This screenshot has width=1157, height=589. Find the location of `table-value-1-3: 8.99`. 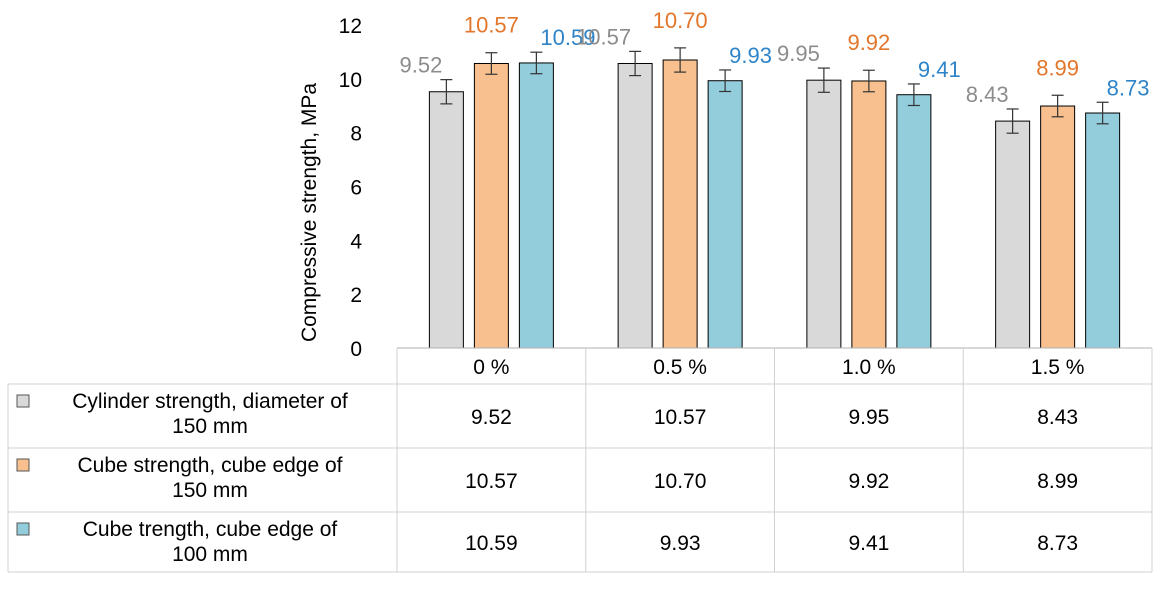

table-value-1-3: 8.99 is located at coordinates (1057, 481).